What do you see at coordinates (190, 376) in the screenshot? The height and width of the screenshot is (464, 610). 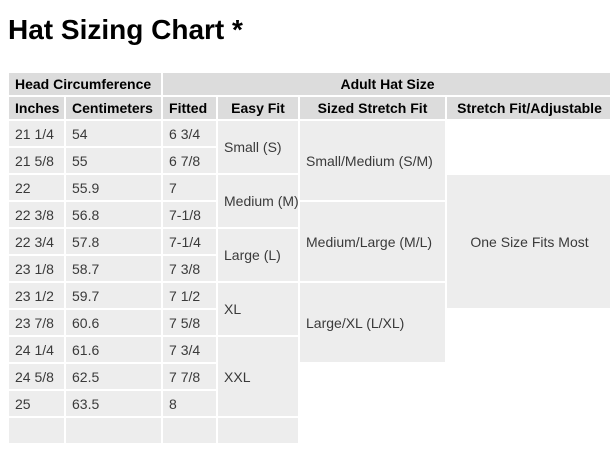 I see `table-cell: 7 7/8` at bounding box center [190, 376].